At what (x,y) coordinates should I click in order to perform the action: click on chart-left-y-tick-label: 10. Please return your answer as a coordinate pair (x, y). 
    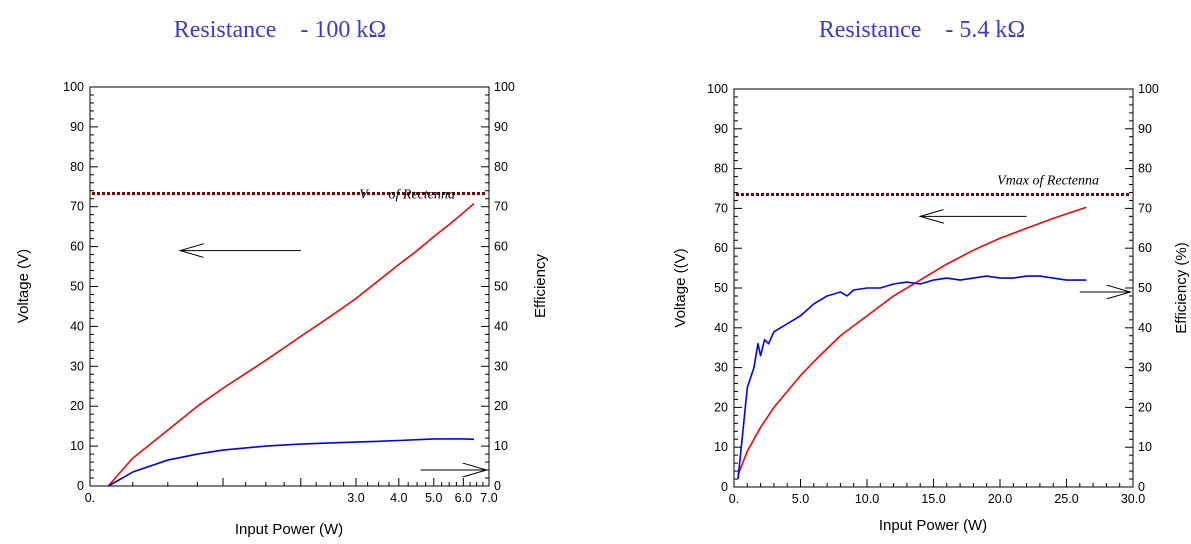
    Looking at the image, I should click on (77, 446).